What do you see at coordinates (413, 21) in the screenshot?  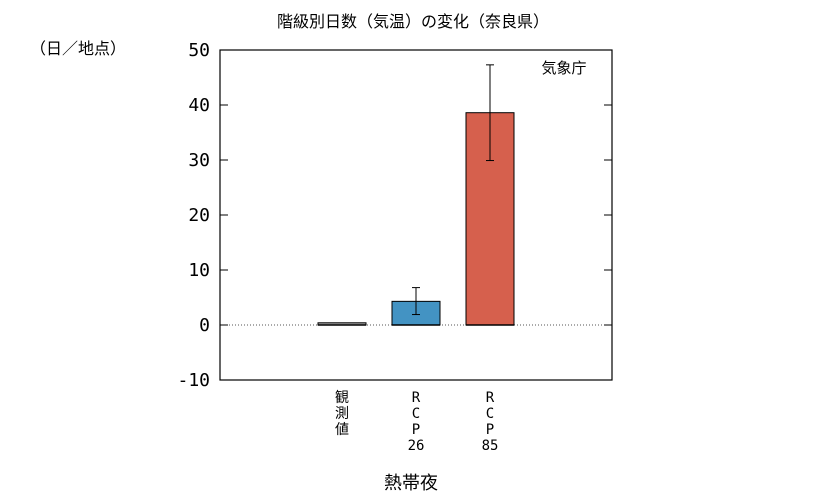 I see `chart-title: 階級別日数（気温）の変化（奈良県）` at bounding box center [413, 21].